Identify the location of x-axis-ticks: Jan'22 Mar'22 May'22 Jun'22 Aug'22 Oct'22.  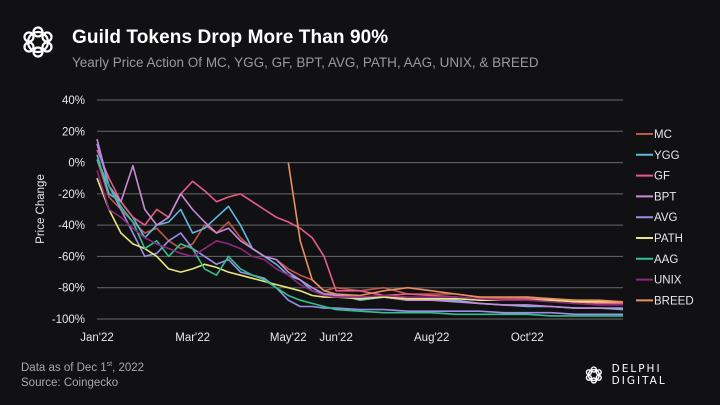
(312, 338).